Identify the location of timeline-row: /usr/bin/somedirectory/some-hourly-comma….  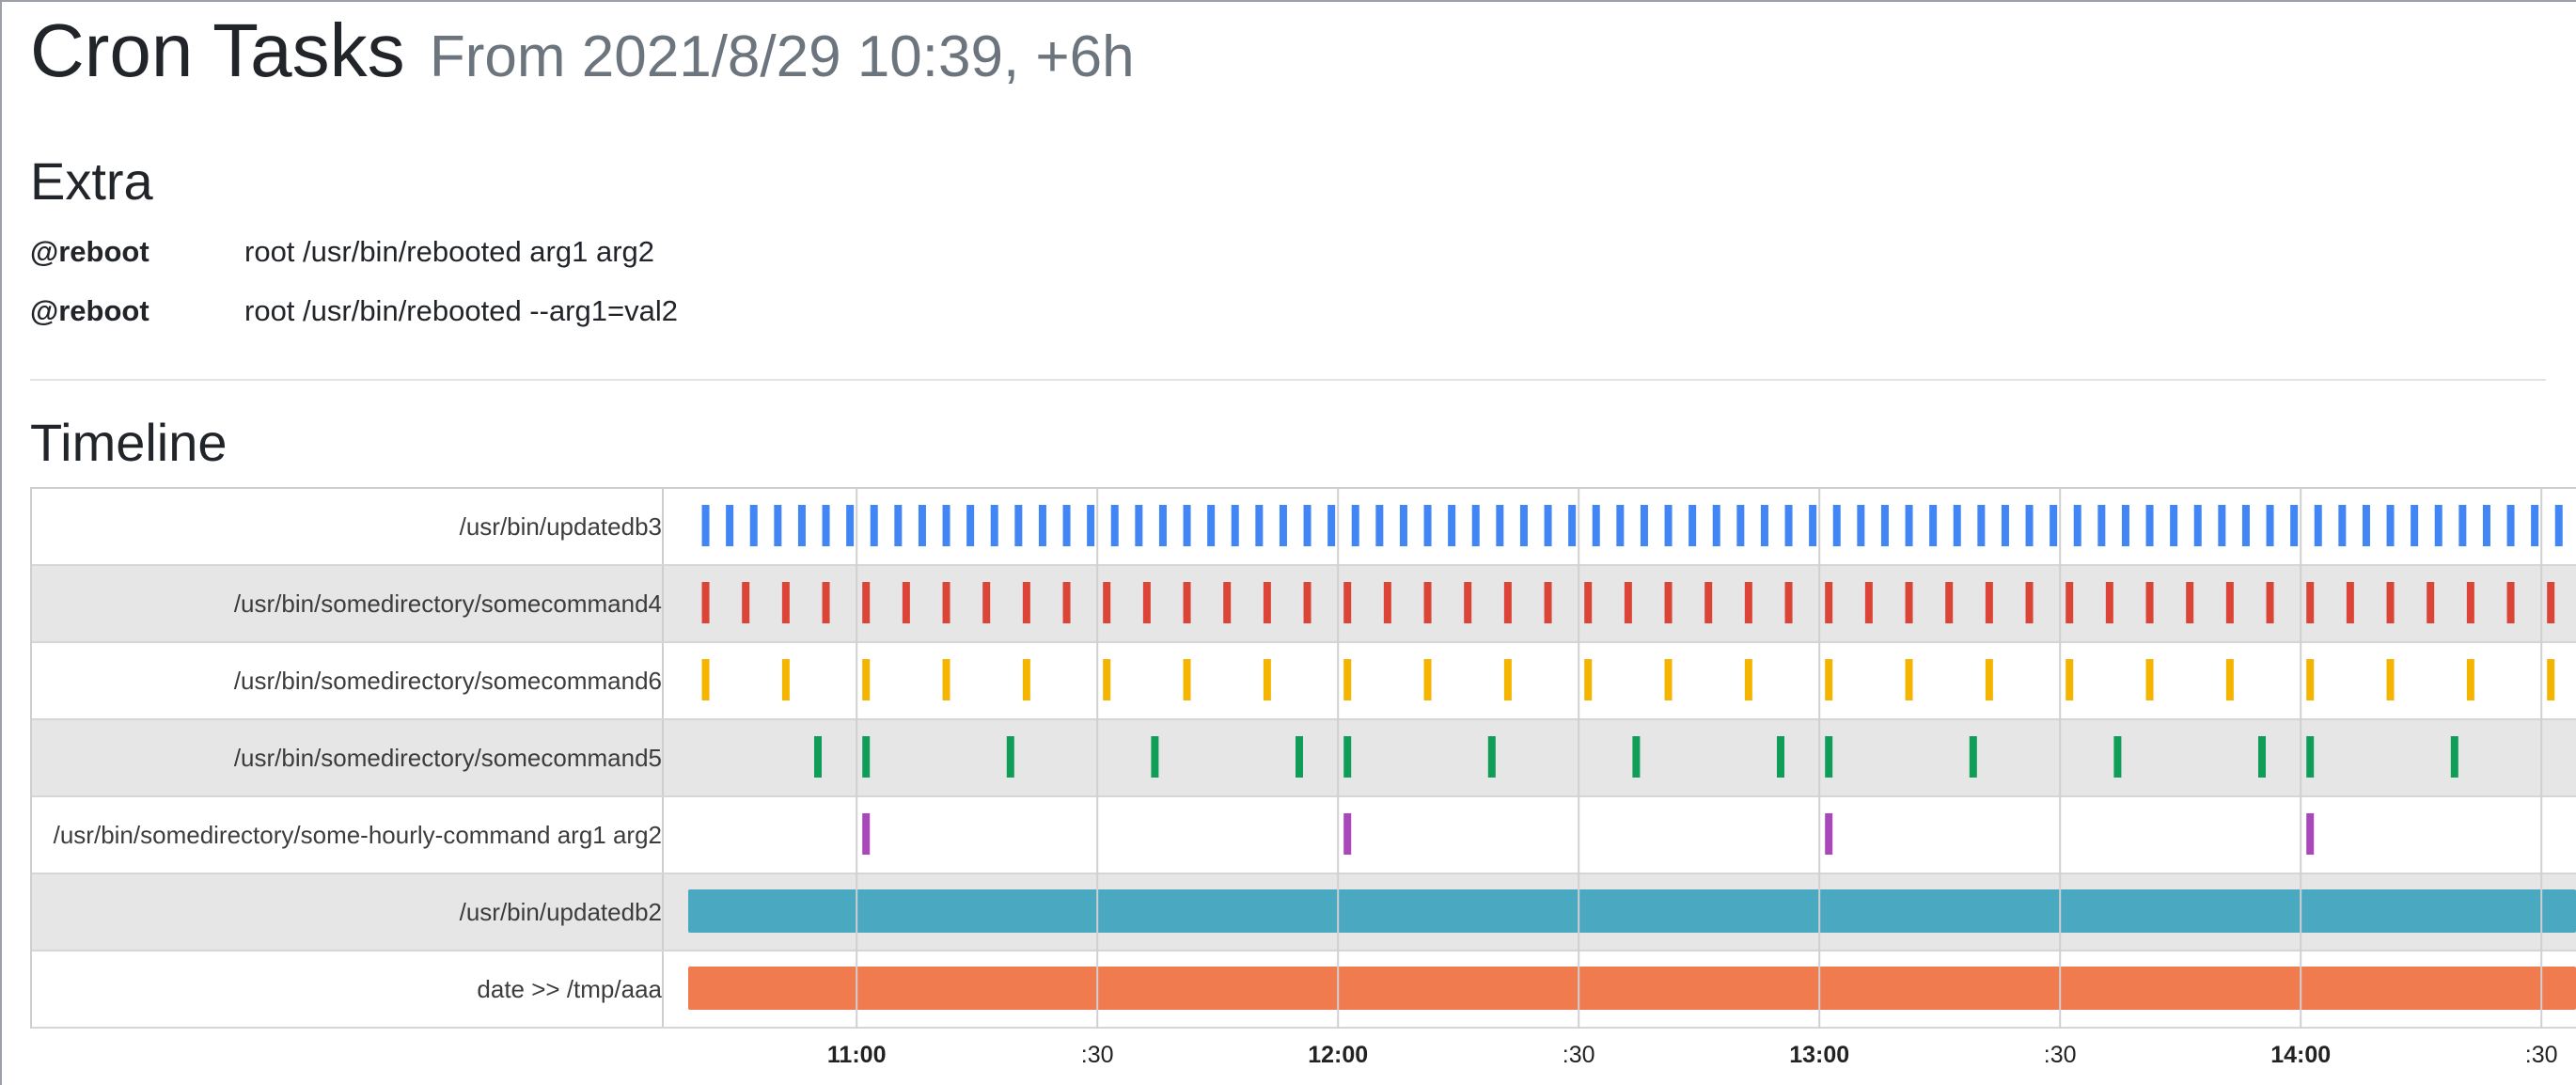
(1304, 835).